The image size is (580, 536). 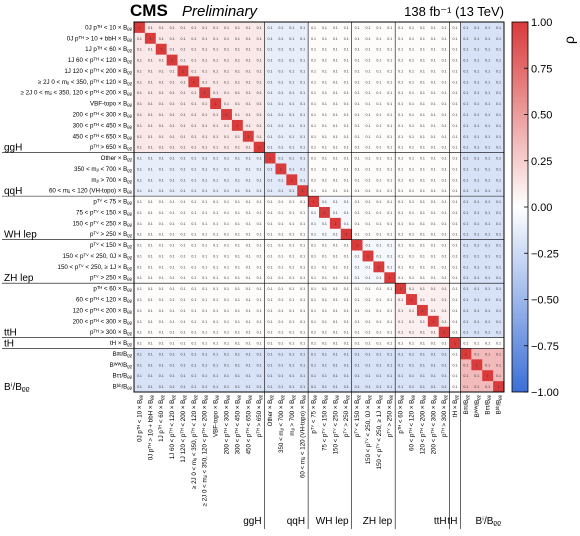 What do you see at coordinates (149, 10) in the screenshot?
I see `experiment-label: CMS` at bounding box center [149, 10].